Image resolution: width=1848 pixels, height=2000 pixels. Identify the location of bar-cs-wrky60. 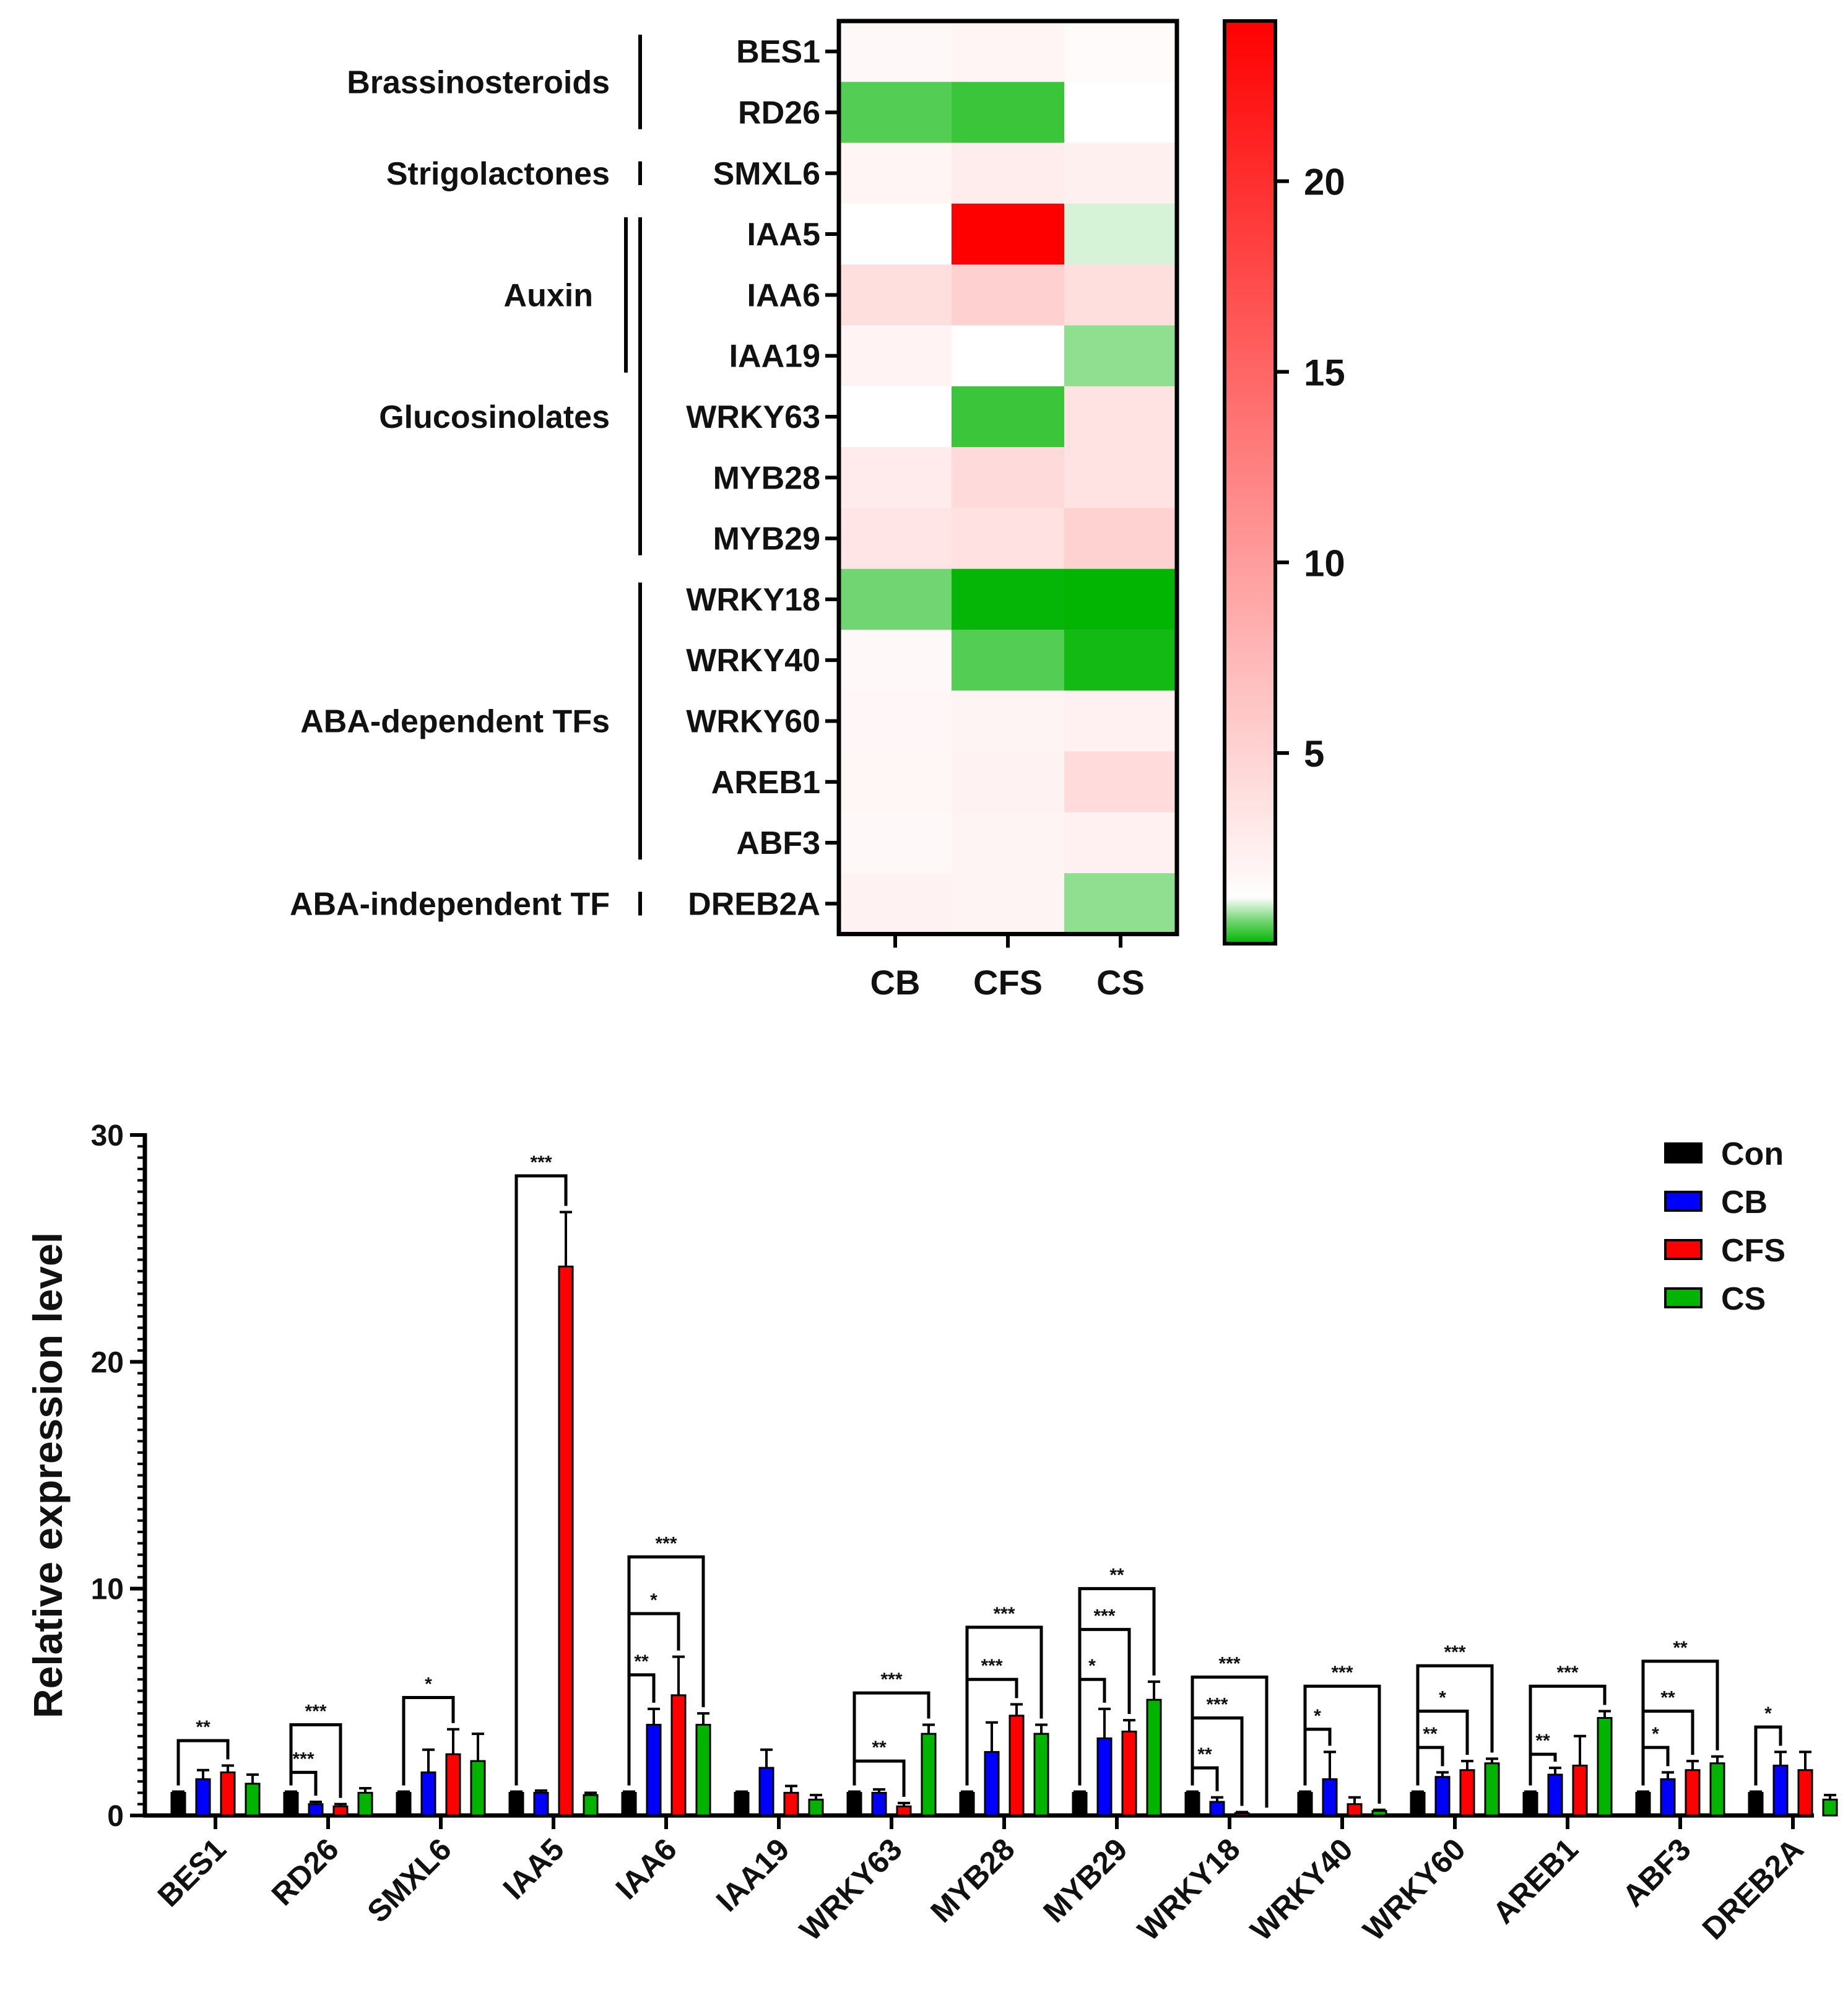
(1492, 1790).